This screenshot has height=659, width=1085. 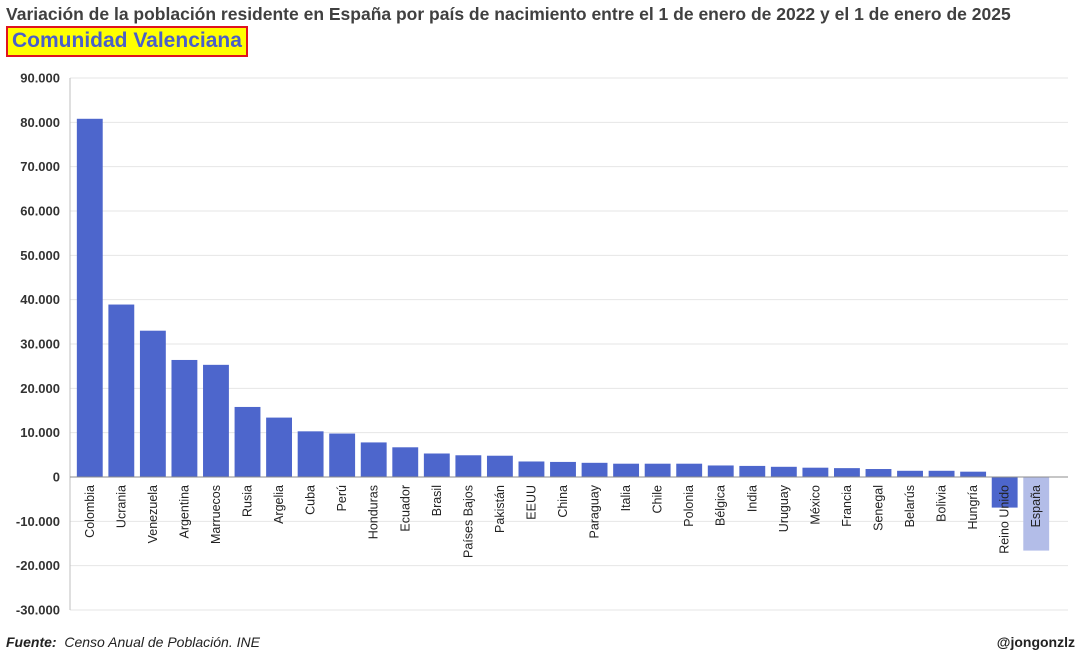 What do you see at coordinates (689, 506) in the screenshot?
I see `x-tick-label: Polonia` at bounding box center [689, 506].